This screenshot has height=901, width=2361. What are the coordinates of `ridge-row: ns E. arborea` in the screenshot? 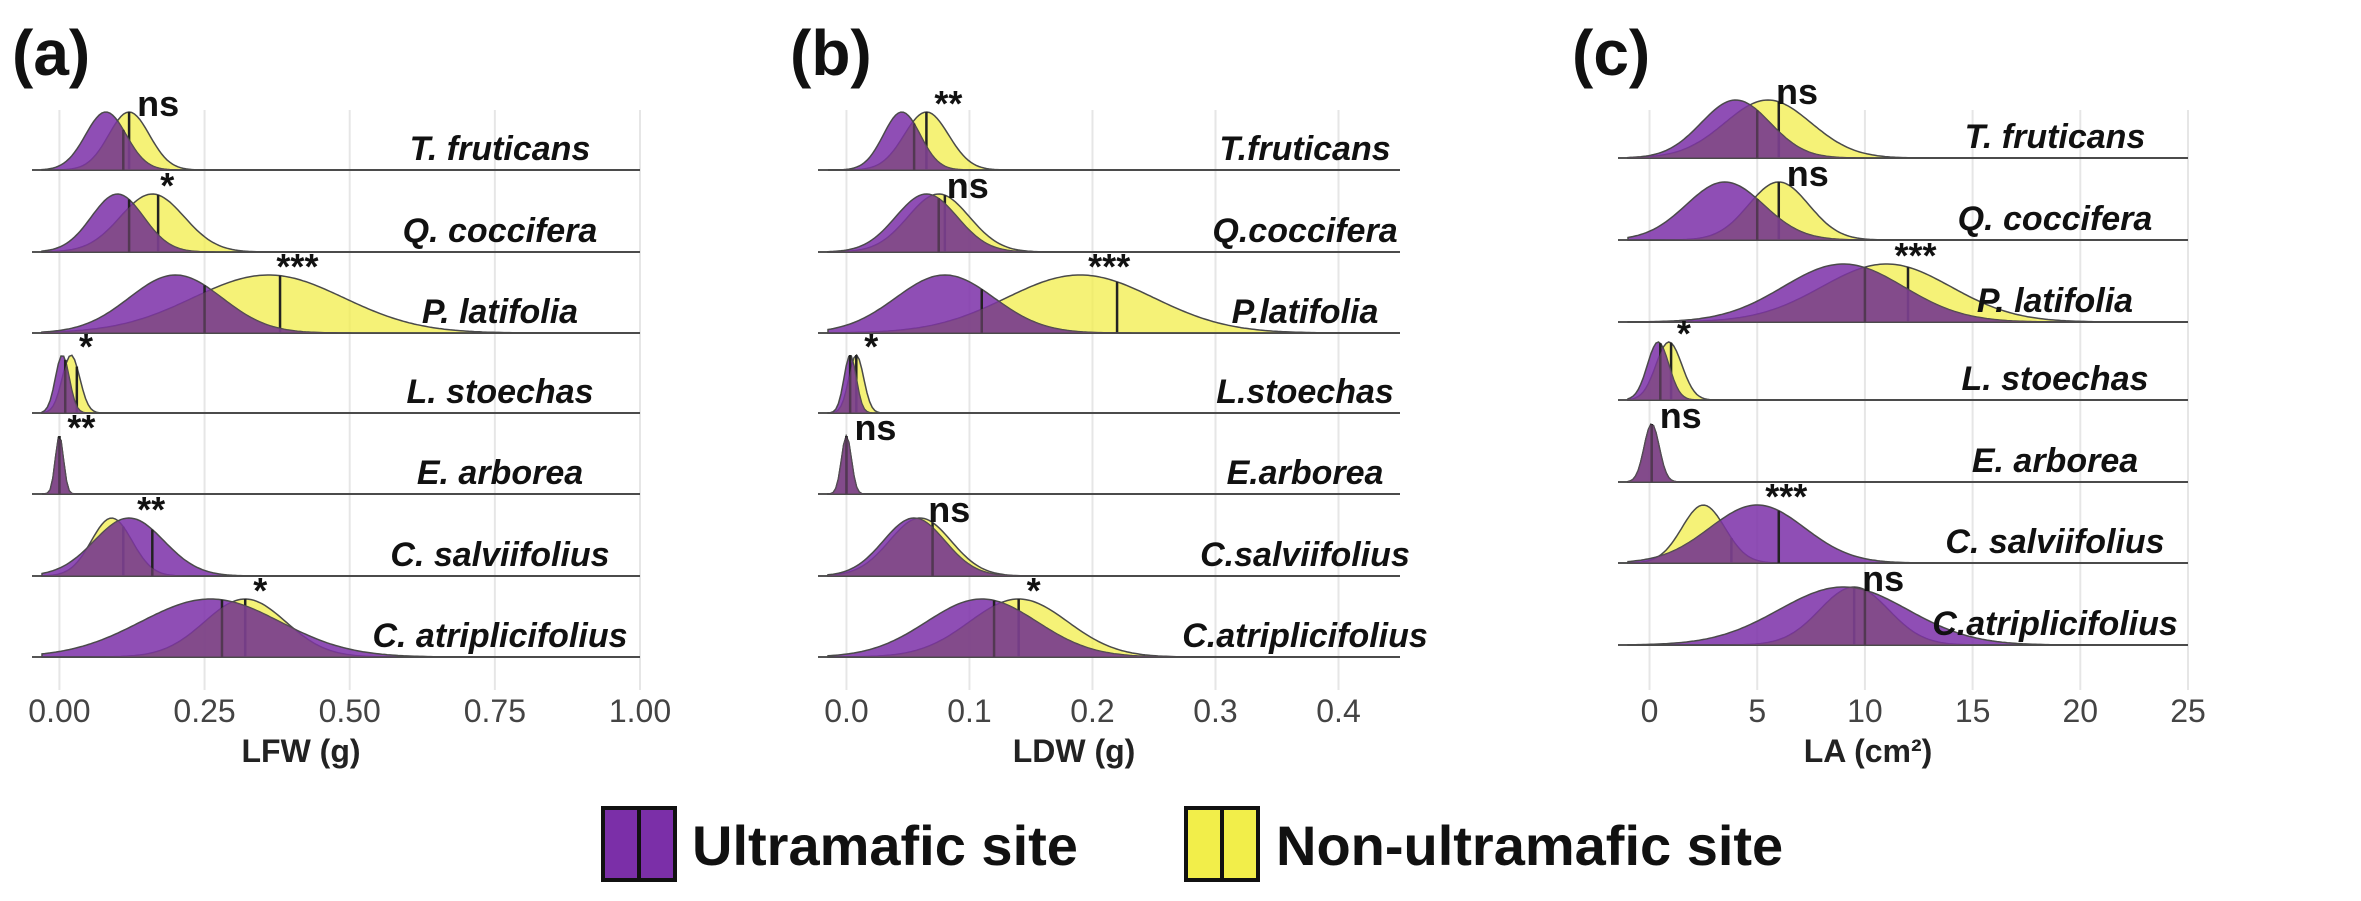 It's located at (1903, 439).